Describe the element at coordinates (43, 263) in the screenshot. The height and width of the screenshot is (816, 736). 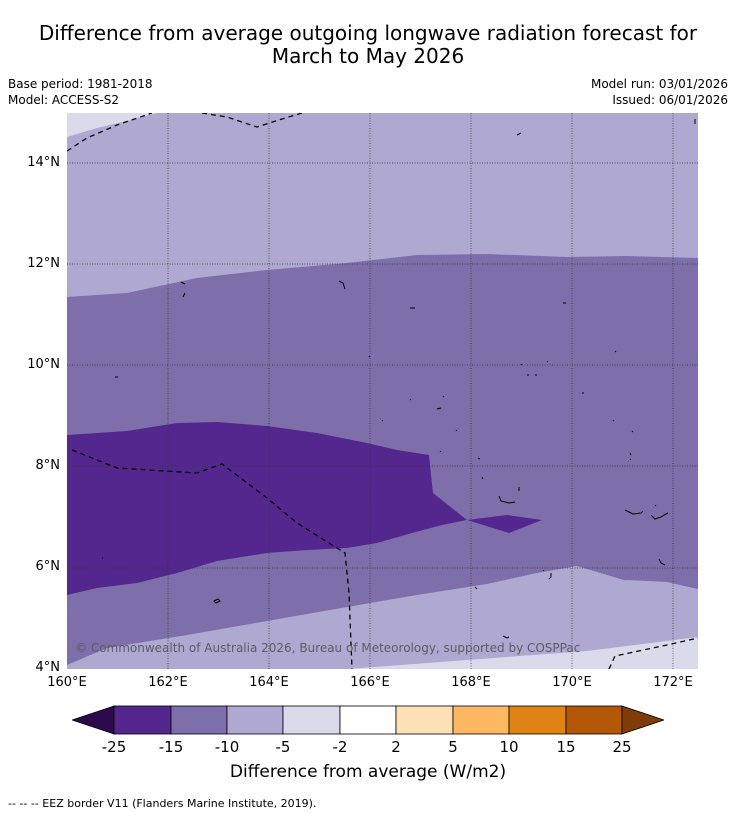
I see `lat-label-12n: 12°N` at that location.